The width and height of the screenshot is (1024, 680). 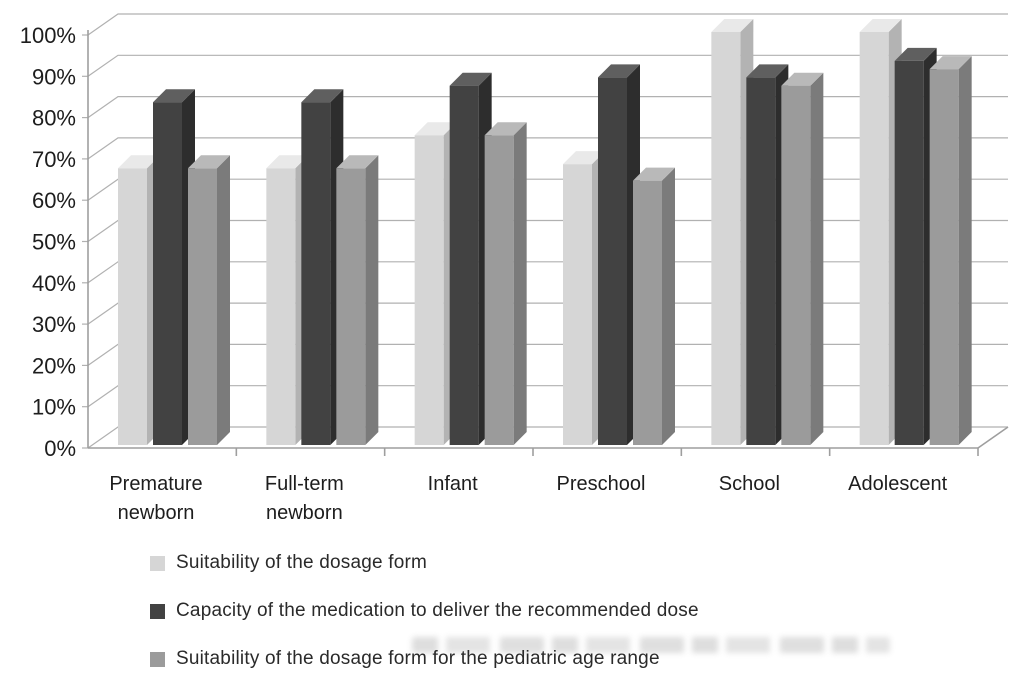 What do you see at coordinates (48, 35) in the screenshot?
I see `y-axis-tick-label: 100%` at bounding box center [48, 35].